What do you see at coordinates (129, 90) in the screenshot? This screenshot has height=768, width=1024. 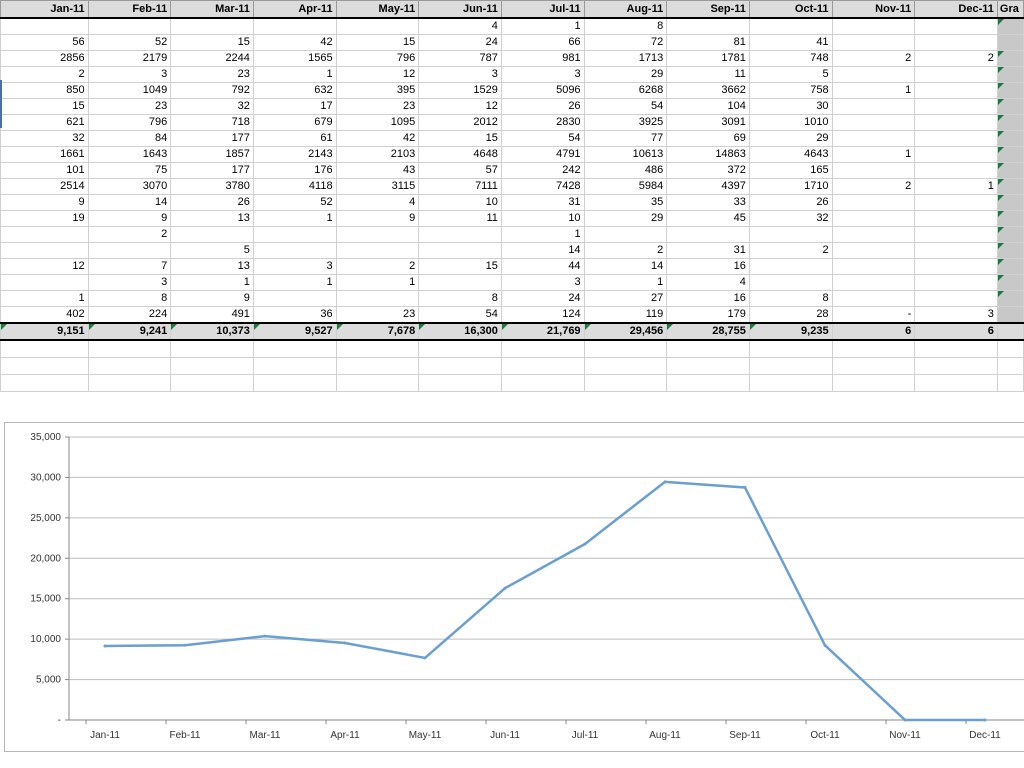 I see `table-cell: 1049` at bounding box center [129, 90].